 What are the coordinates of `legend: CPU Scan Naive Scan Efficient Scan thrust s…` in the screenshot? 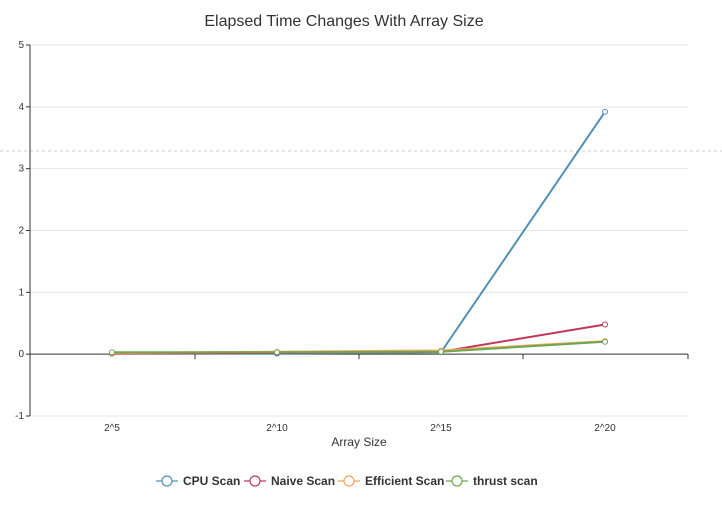 It's located at (347, 481).